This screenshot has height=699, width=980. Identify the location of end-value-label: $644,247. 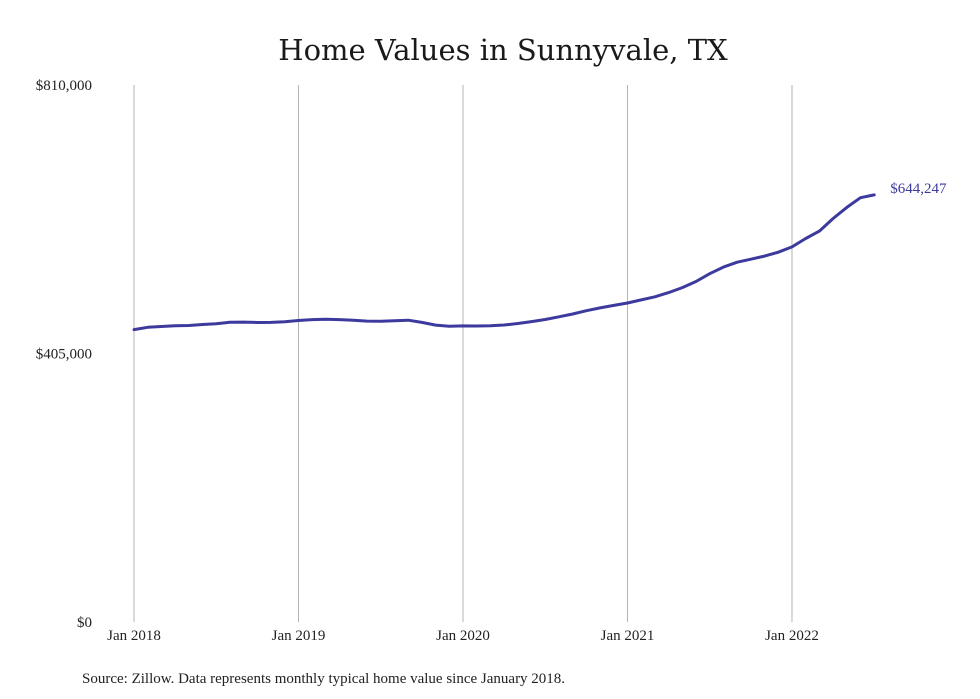
(918, 189).